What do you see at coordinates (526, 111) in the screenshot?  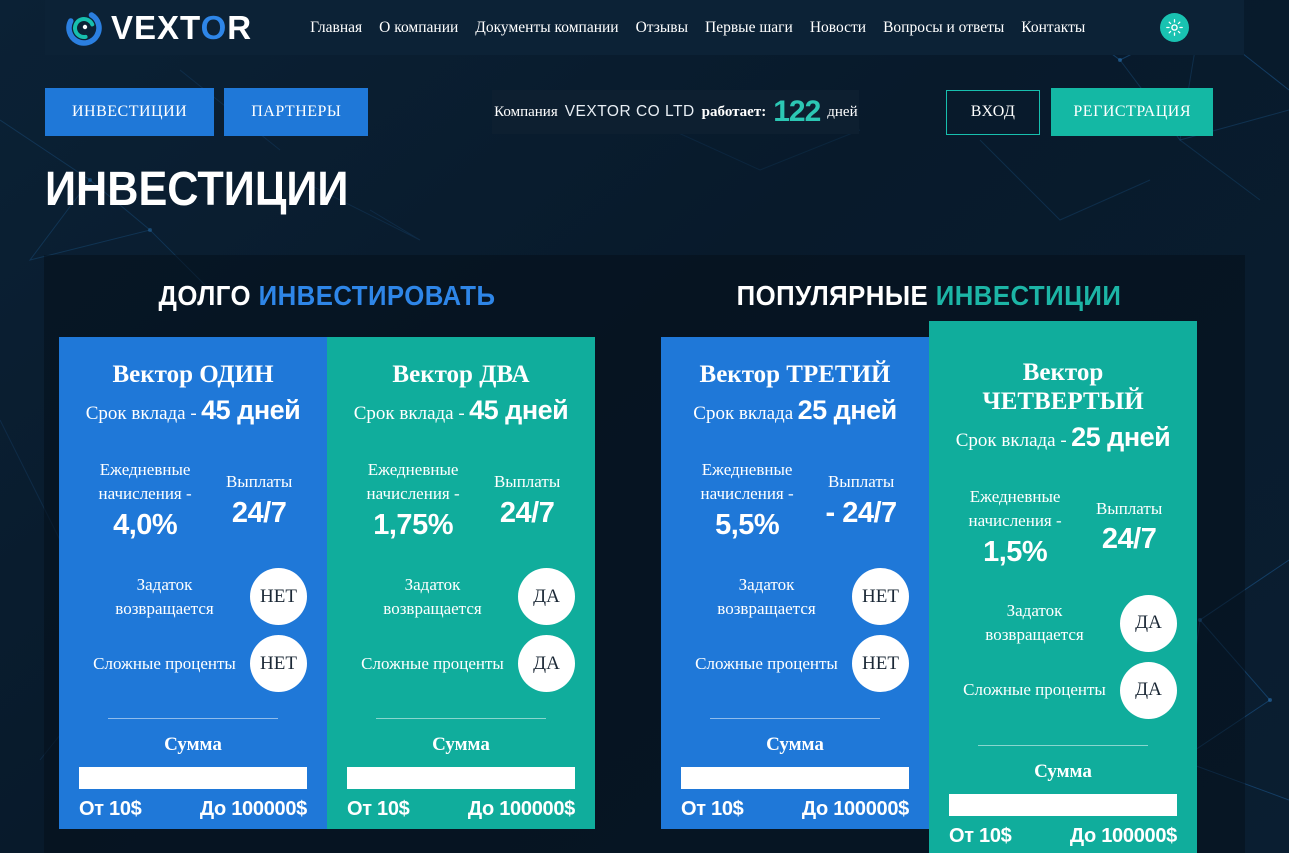 I see `status-prefix: Компания` at bounding box center [526, 111].